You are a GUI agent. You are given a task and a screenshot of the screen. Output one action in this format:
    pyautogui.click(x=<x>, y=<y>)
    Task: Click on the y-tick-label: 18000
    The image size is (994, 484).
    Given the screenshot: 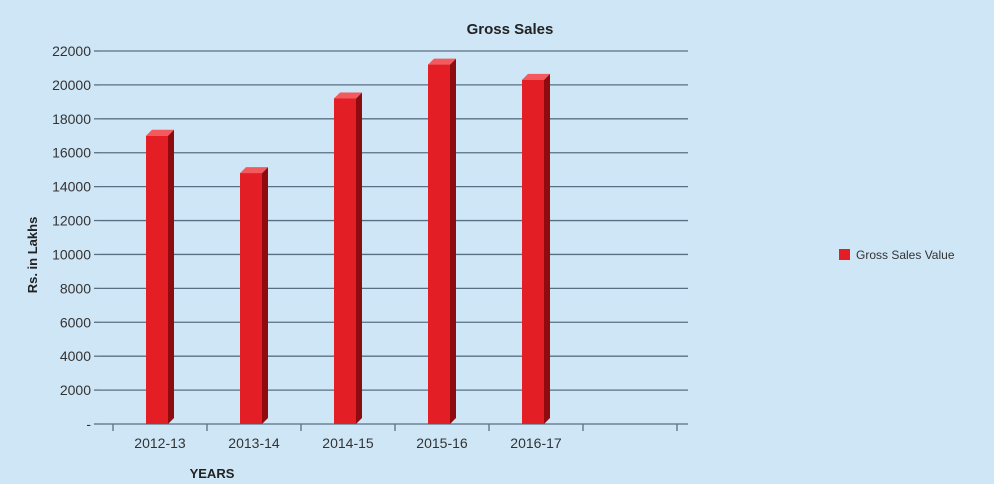 What is the action you would take?
    pyautogui.click(x=71, y=119)
    